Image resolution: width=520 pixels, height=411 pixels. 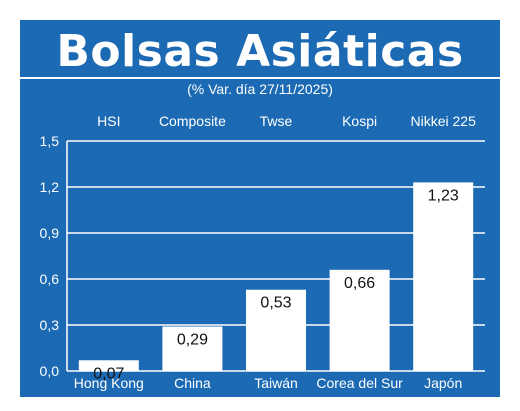 I want to click on bar-value-label: 1,23, so click(x=443, y=195).